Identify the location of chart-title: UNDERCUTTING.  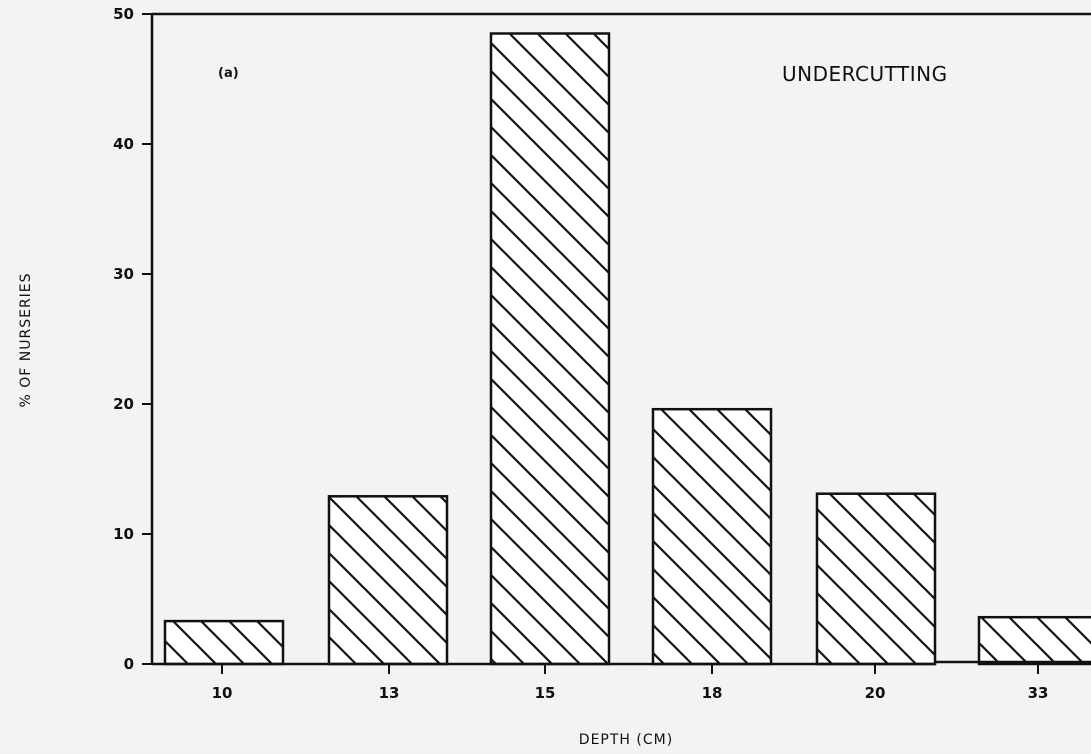
(865, 74).